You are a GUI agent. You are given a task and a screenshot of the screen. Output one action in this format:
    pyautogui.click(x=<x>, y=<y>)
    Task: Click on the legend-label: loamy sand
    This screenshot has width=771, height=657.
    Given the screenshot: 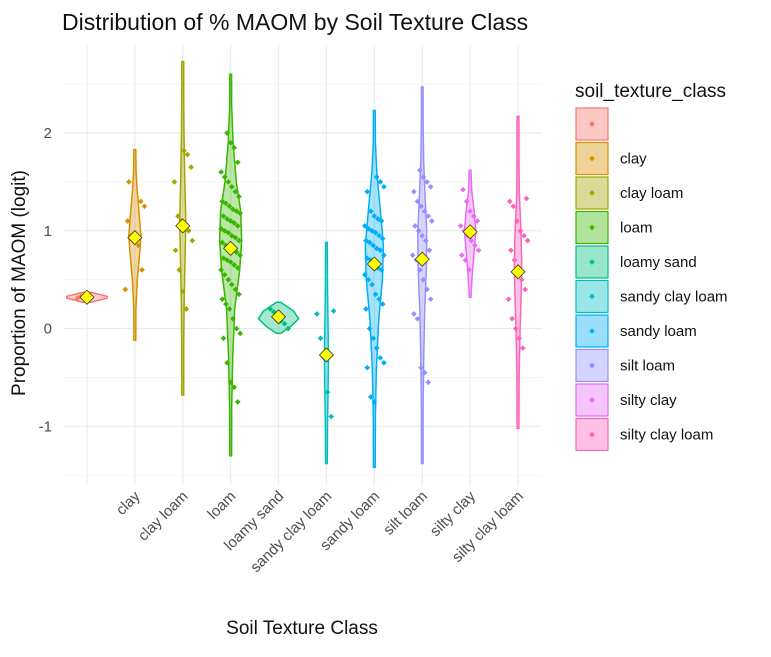 What is the action you would take?
    pyautogui.click(x=658, y=262)
    